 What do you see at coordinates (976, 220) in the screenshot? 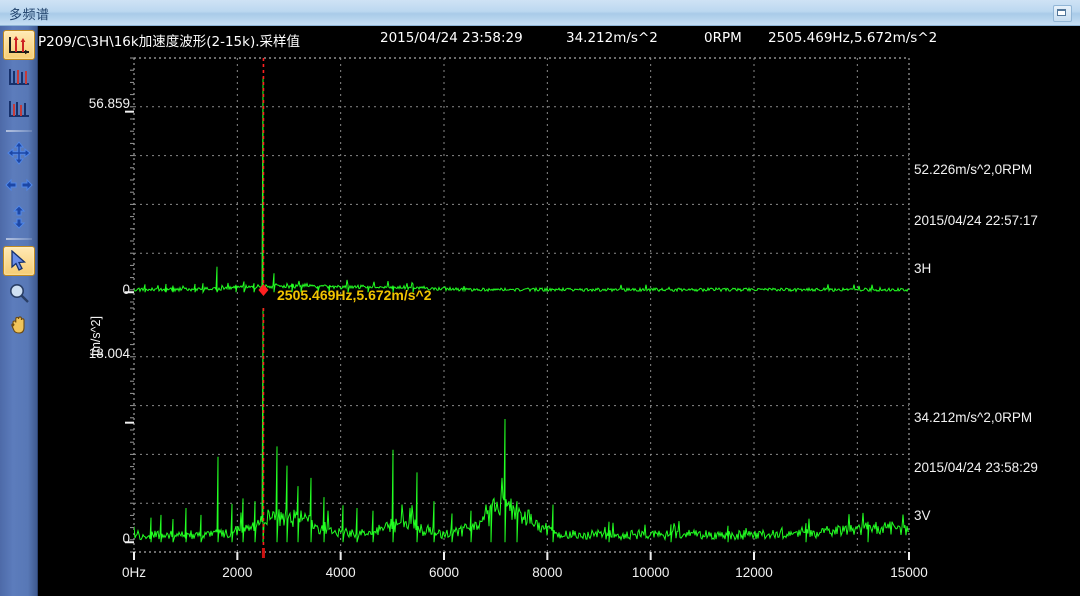
I see `legend-top-timestamp: 2015/04/24 22:57:17` at bounding box center [976, 220].